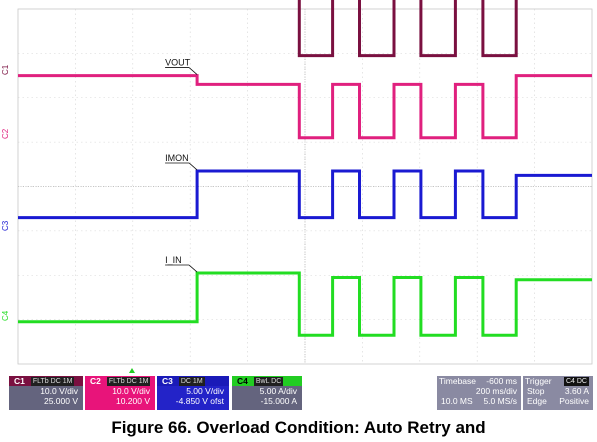 This screenshot has height=442, width=597. What do you see at coordinates (181, 165) in the screenshot?
I see `trace-labels: FLTbVOUTIMONI_IN` at bounding box center [181, 165].